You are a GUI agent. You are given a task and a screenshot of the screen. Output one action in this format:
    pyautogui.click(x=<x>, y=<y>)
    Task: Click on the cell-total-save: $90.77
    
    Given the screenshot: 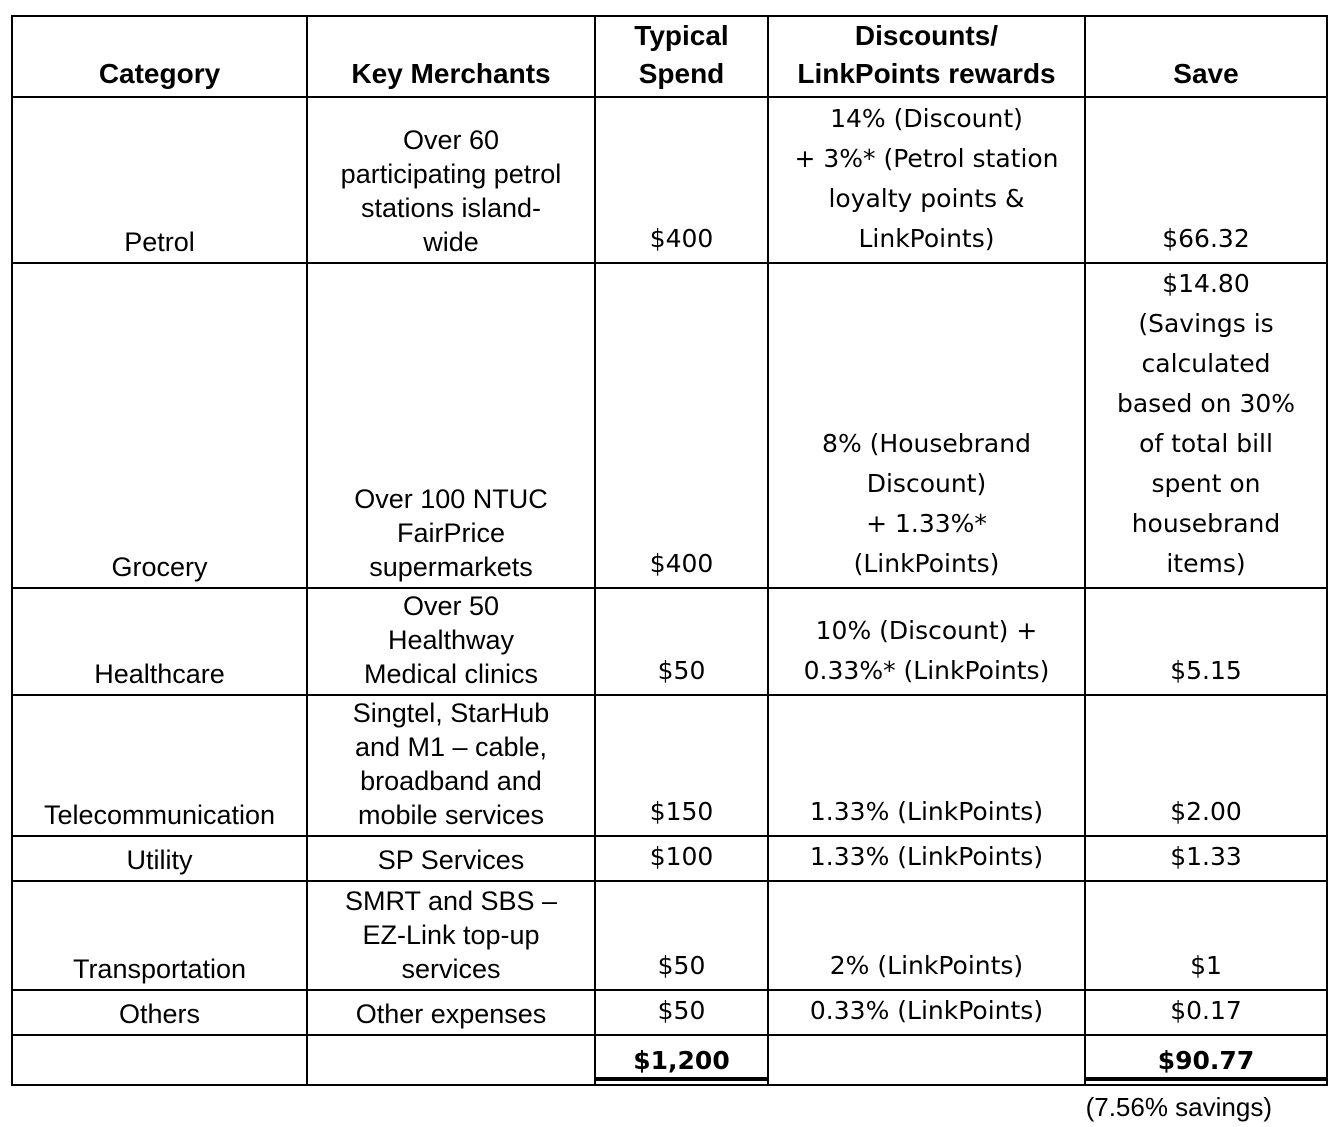 What is the action you would take?
    pyautogui.click(x=1206, y=1060)
    